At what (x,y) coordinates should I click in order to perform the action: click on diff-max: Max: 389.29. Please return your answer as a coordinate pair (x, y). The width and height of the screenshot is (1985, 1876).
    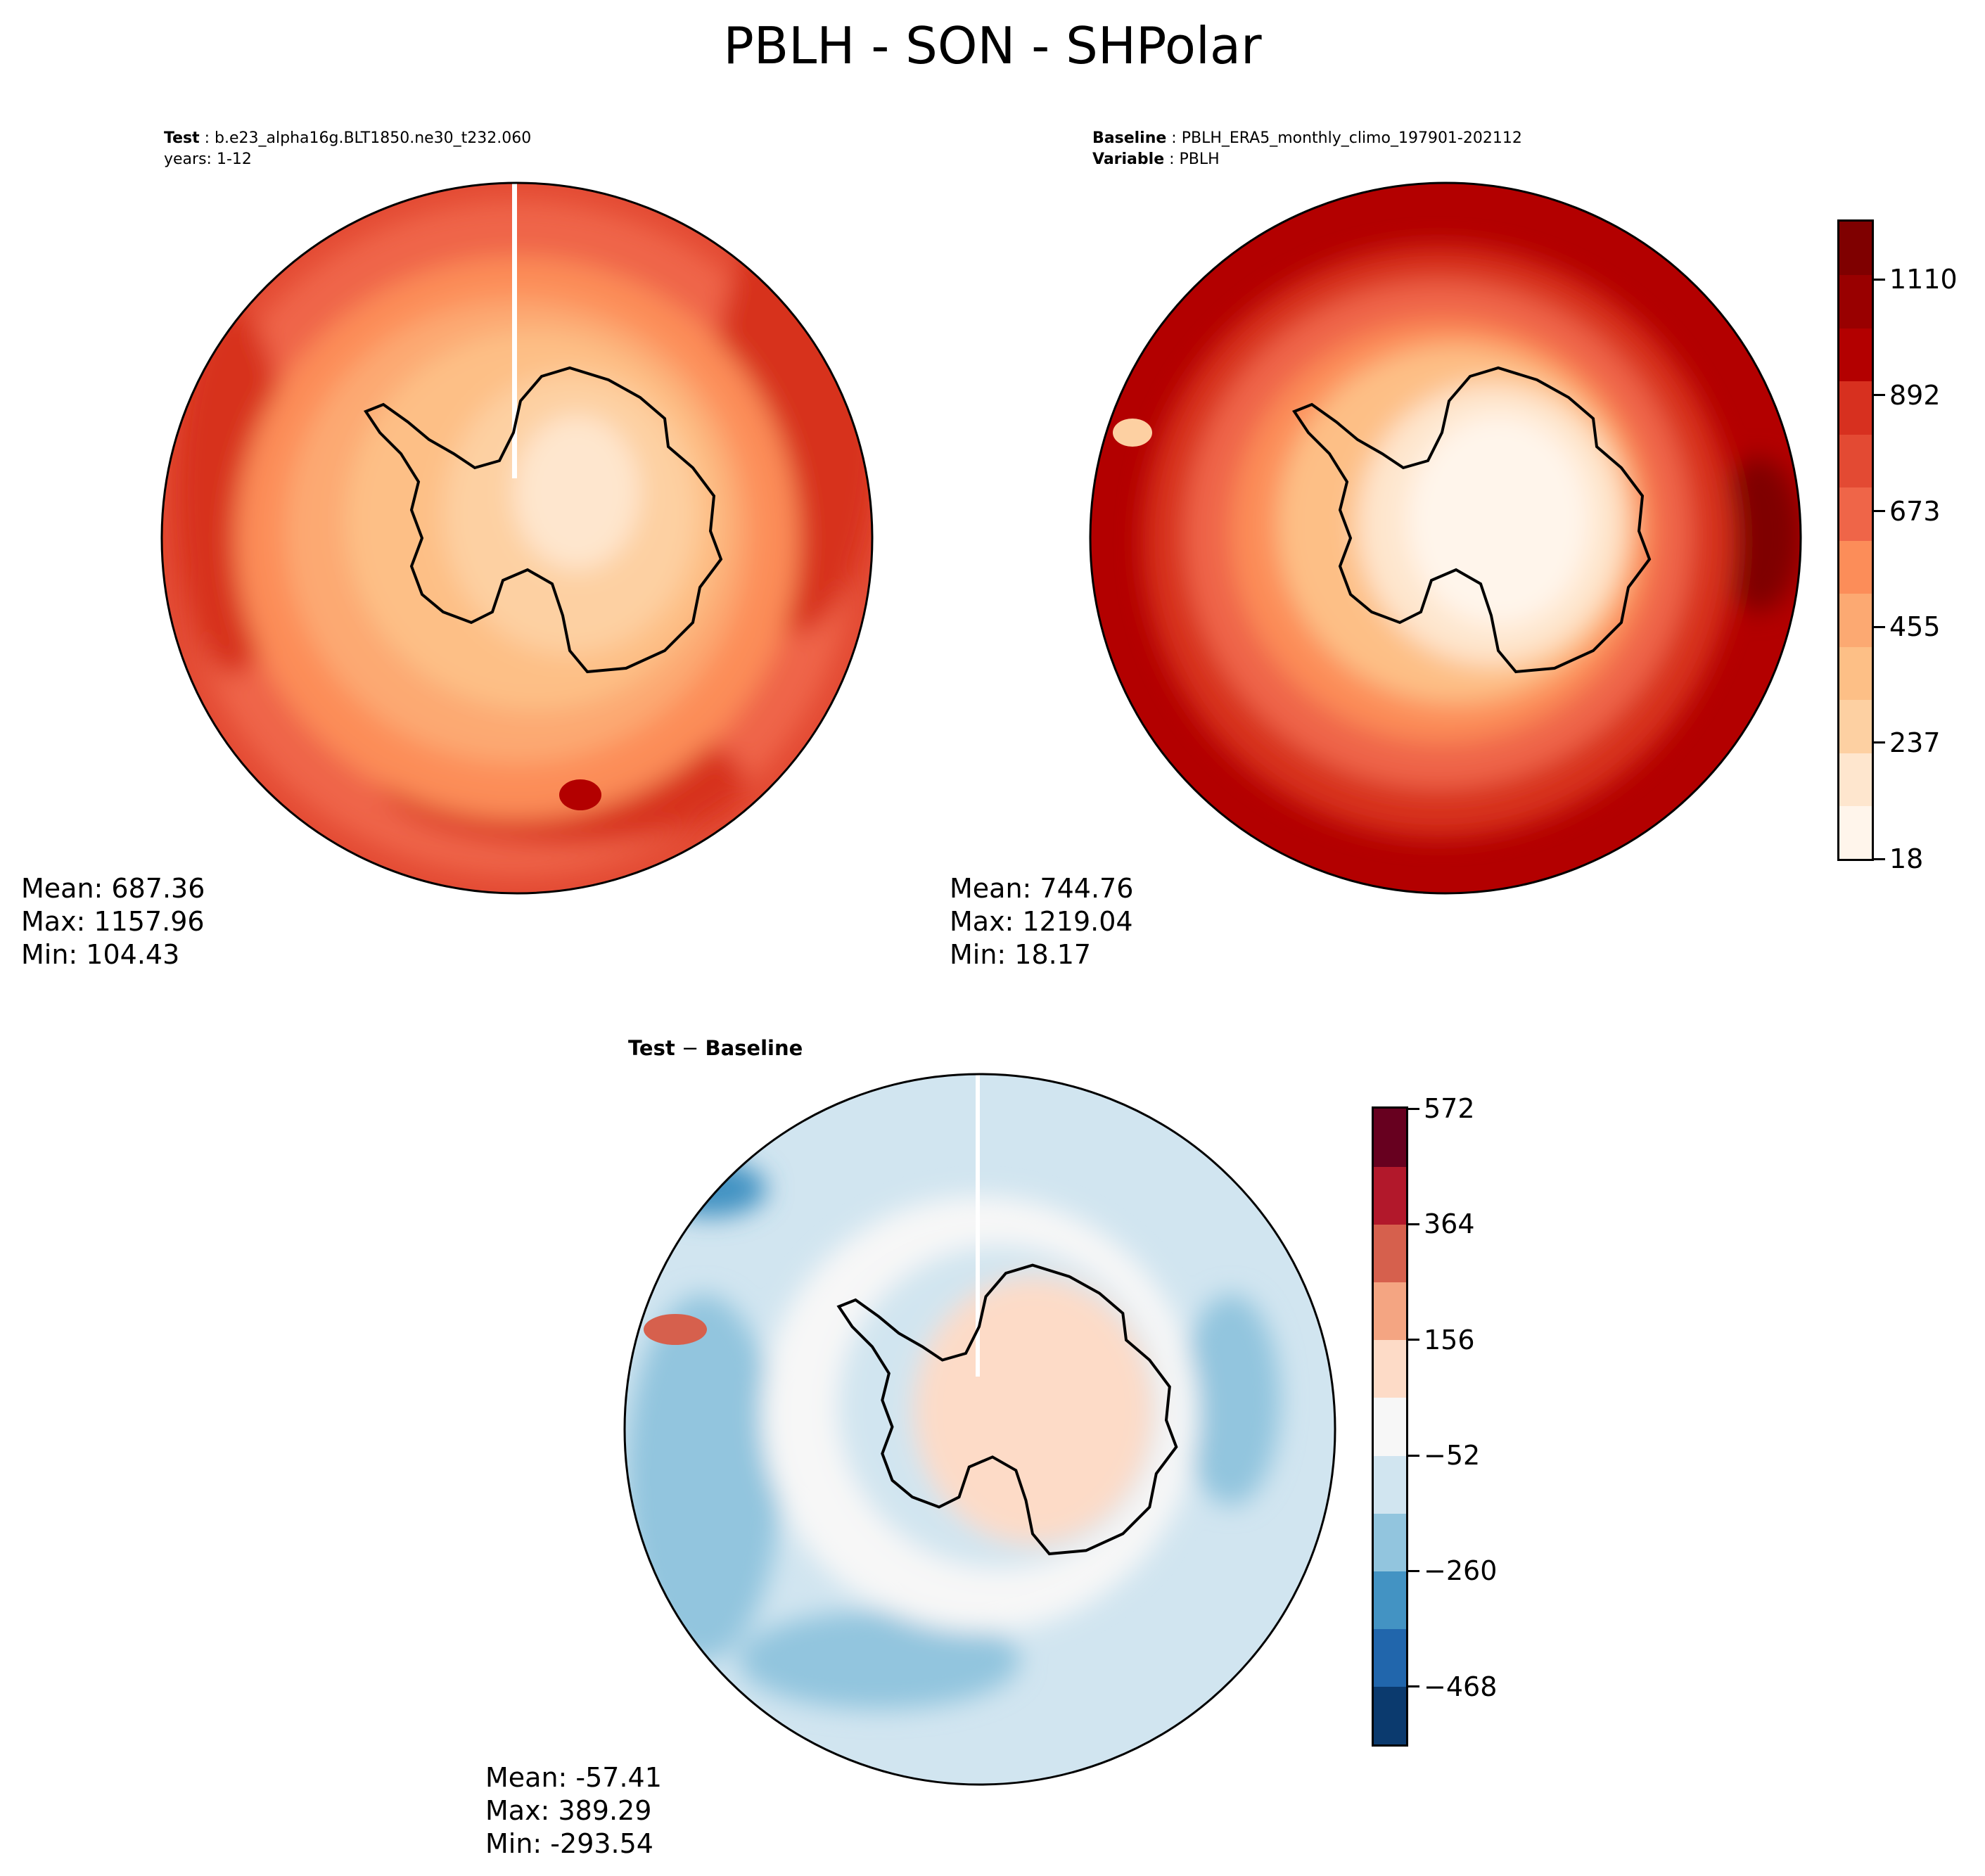
    Looking at the image, I should click on (569, 1810).